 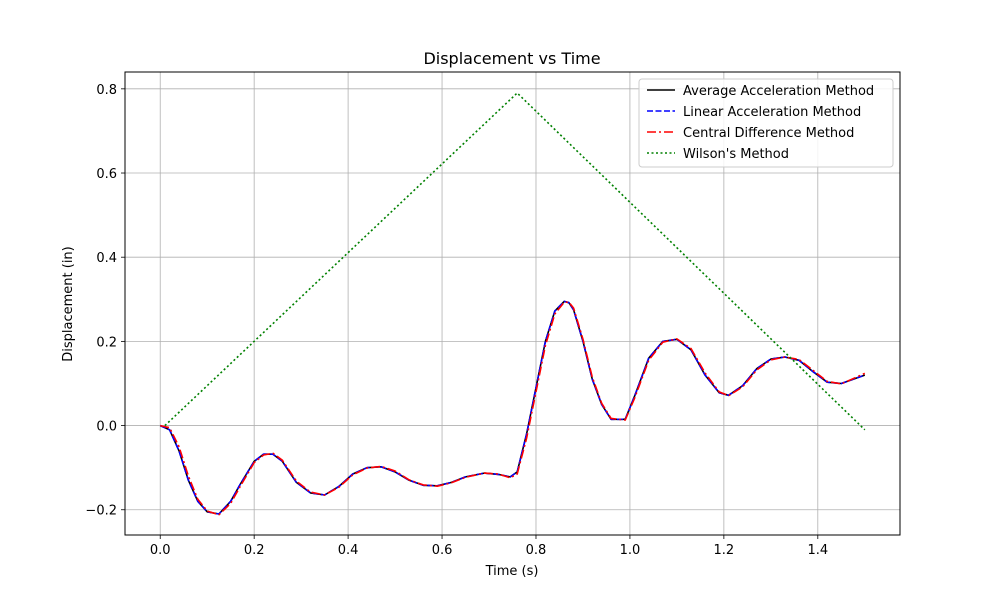 What do you see at coordinates (630, 550) in the screenshot?
I see `x-tick-label: 1.0` at bounding box center [630, 550].